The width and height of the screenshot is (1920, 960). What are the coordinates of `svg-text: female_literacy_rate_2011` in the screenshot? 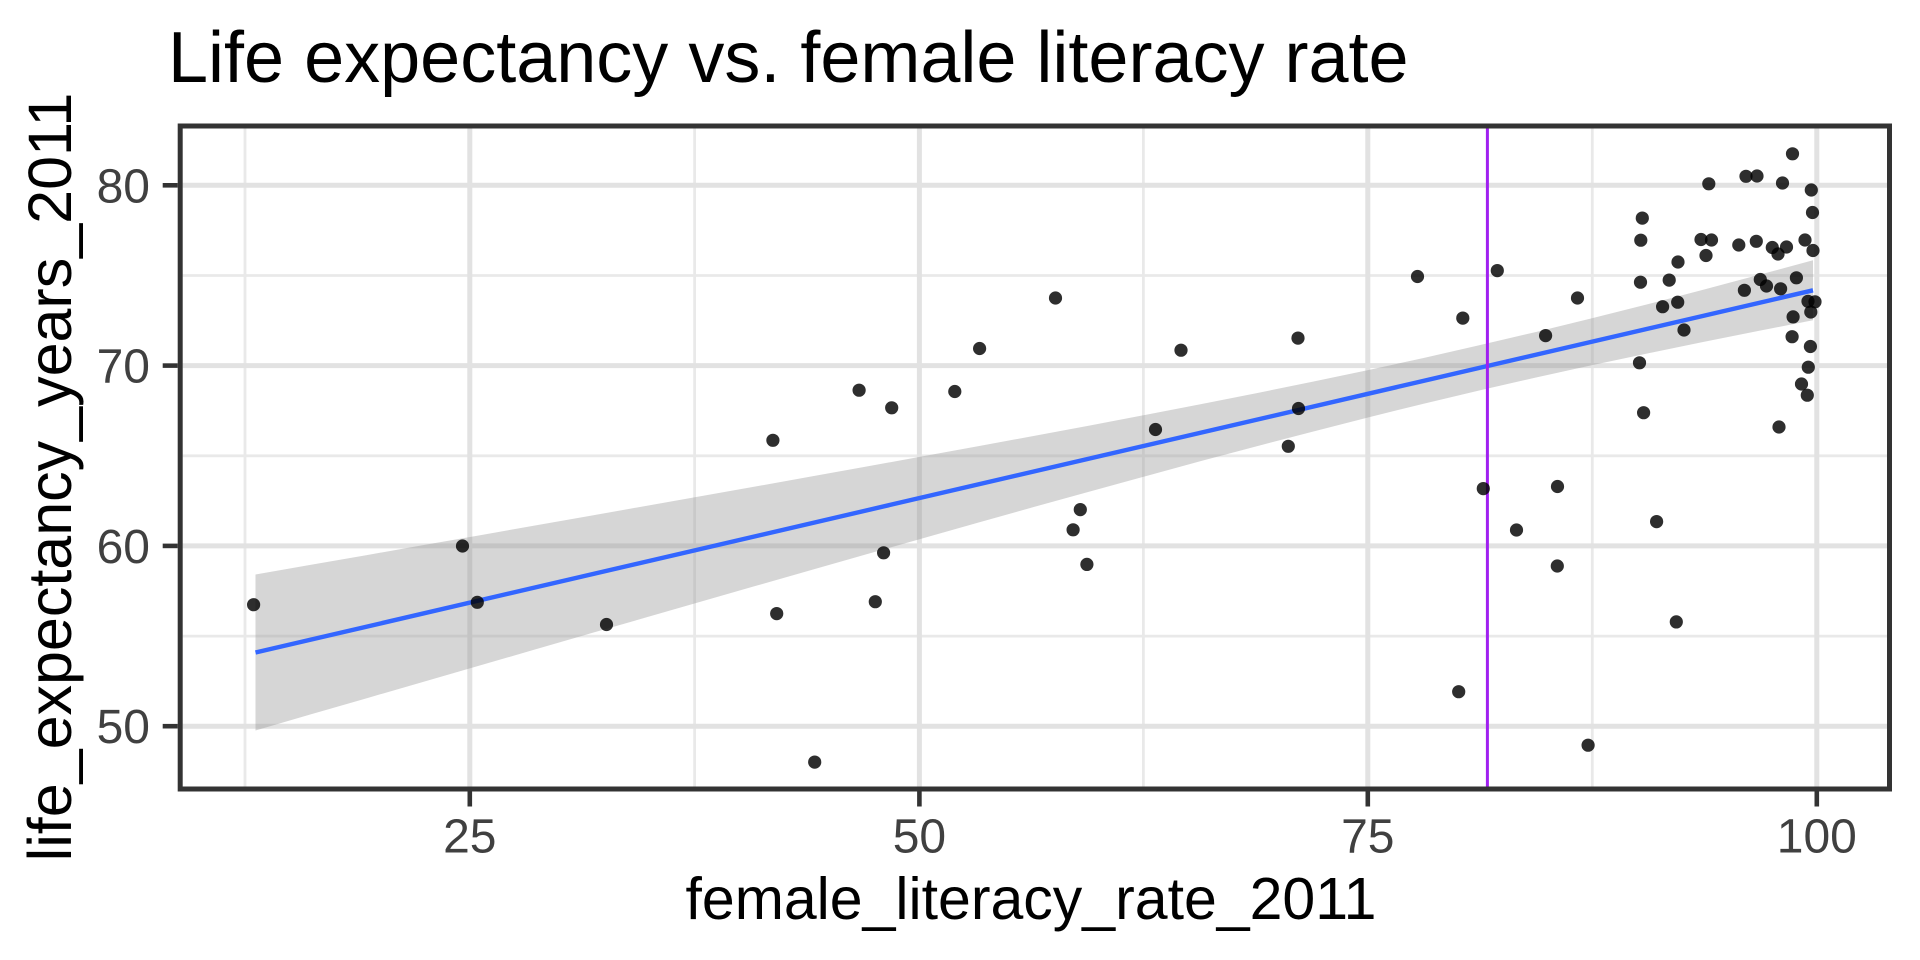 It's located at (1031, 899).